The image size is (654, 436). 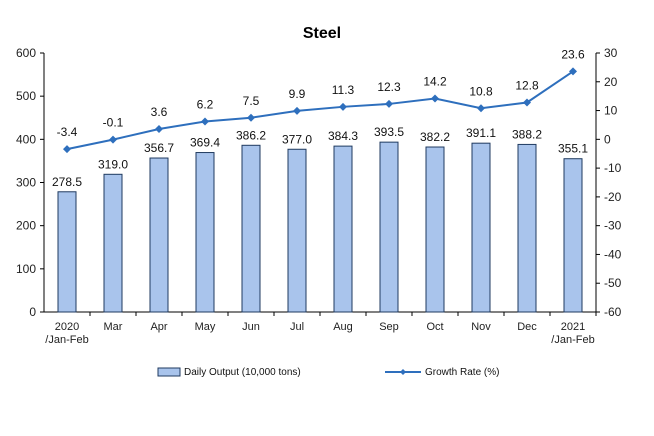 What do you see at coordinates (159, 112) in the screenshot?
I see `line-value-label: 3.6` at bounding box center [159, 112].